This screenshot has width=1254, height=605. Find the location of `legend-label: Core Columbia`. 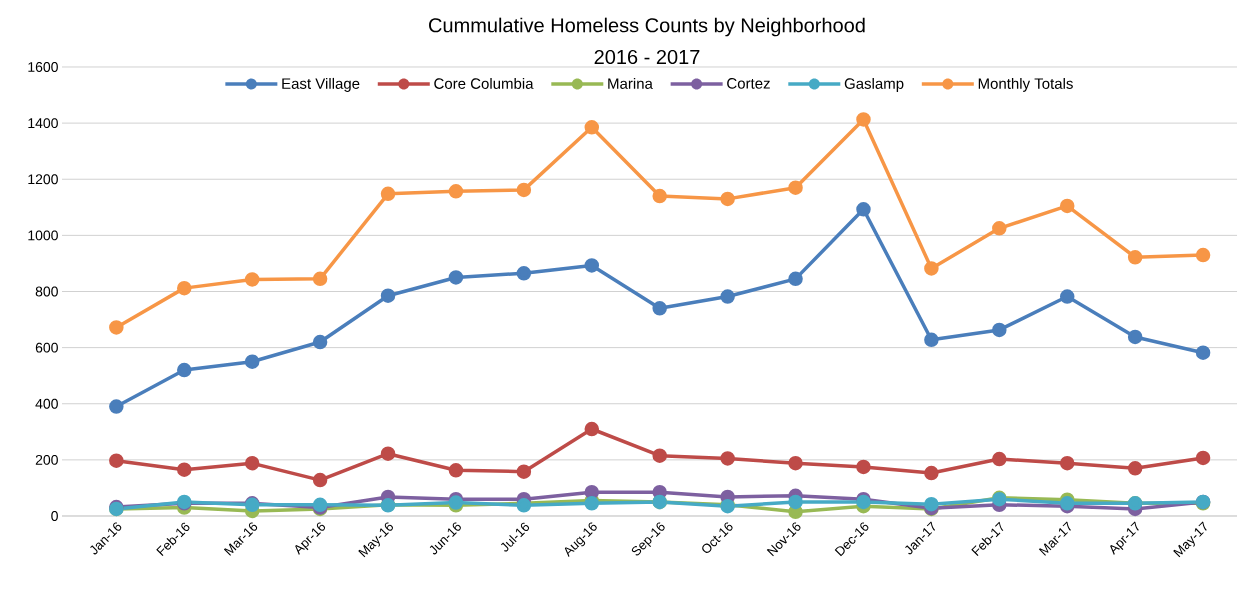

legend-label: Core Columbia is located at coordinates (484, 83).